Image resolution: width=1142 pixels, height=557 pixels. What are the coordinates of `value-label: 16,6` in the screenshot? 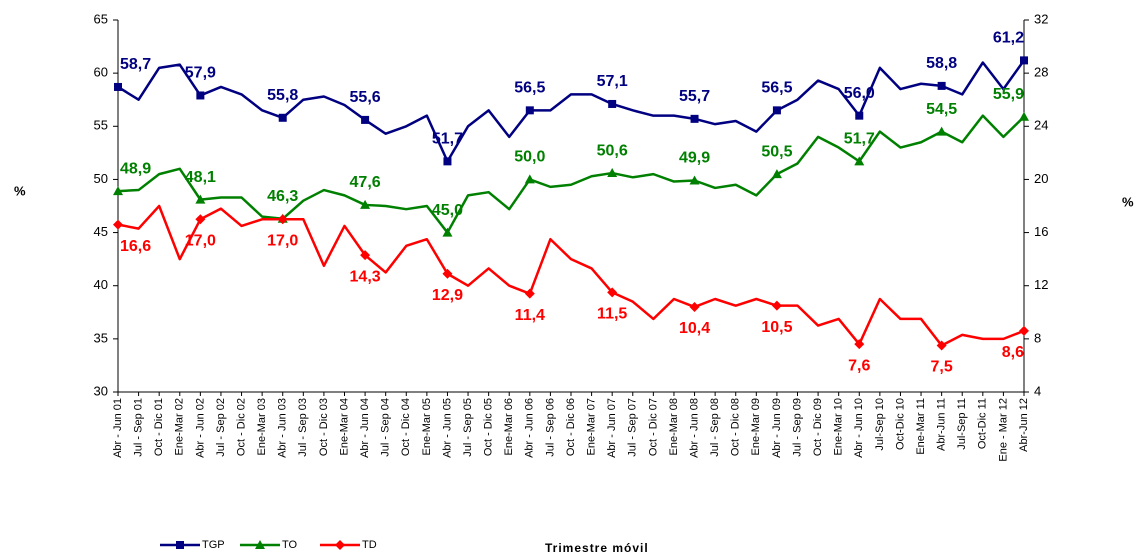 It's located at (135, 246).